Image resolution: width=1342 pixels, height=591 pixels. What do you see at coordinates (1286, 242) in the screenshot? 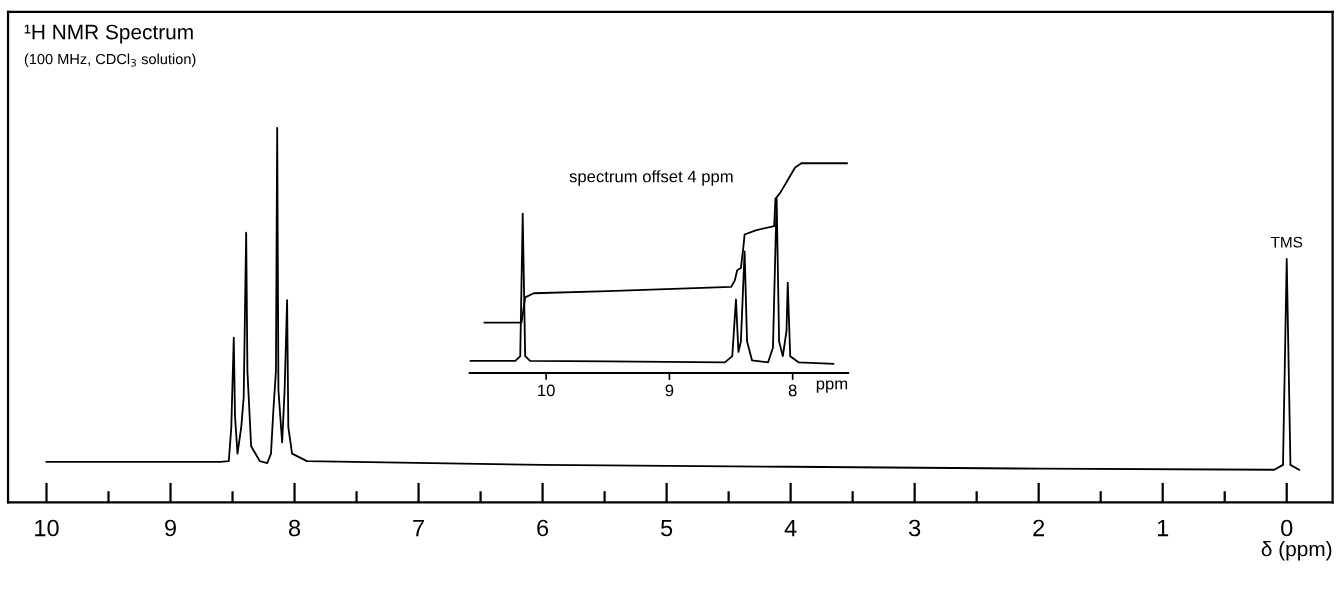
I see `annotation: TMS` at bounding box center [1286, 242].